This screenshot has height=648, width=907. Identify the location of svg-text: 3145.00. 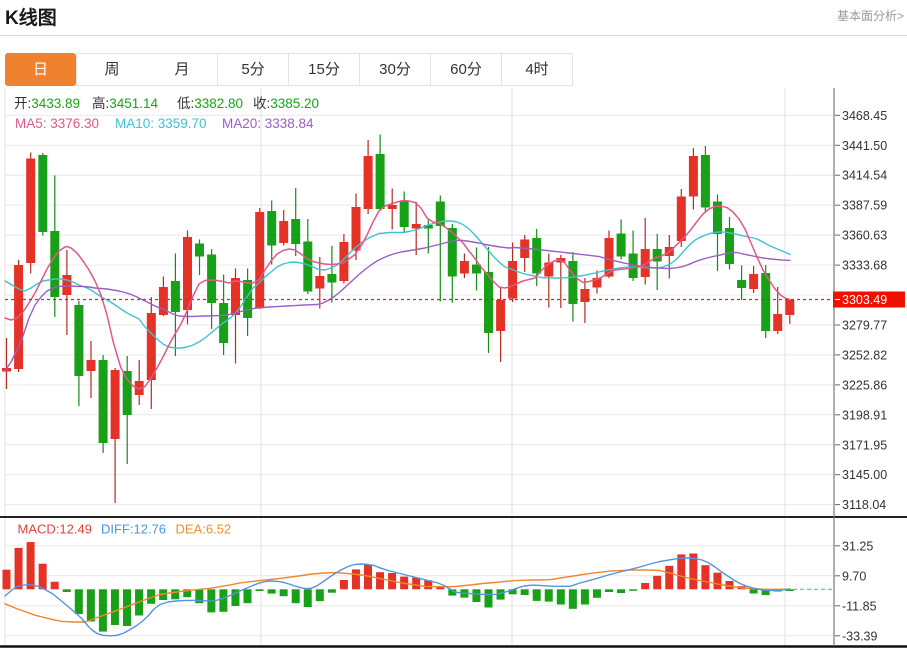
(864, 475).